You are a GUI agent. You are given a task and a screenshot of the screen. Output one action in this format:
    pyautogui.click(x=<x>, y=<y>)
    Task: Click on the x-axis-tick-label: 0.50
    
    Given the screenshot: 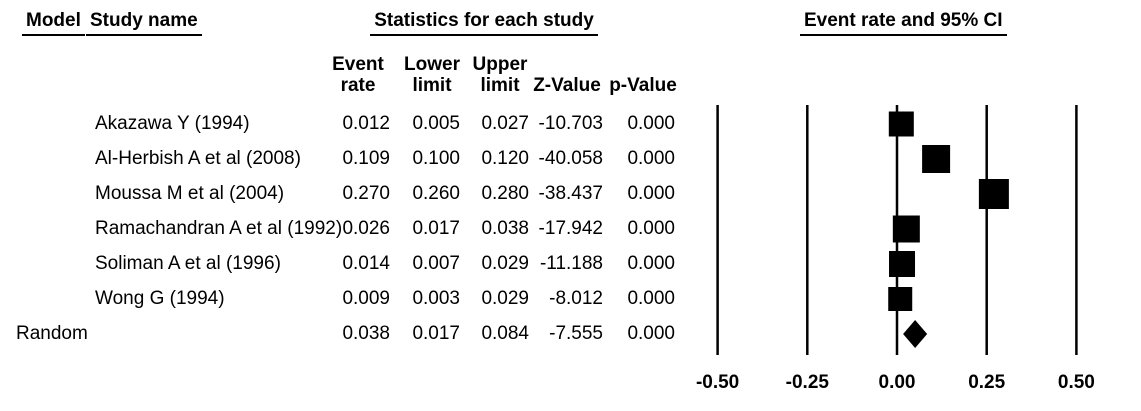 What is the action you would take?
    pyautogui.click(x=1076, y=382)
    